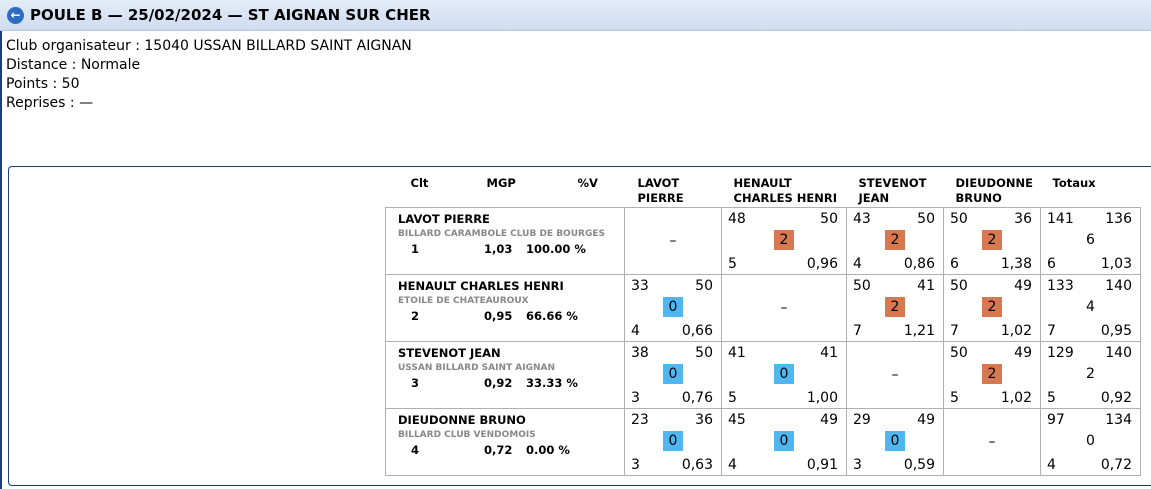 This screenshot has height=489, width=1151. I want to click on match-moyenne: 1,38, so click(1016, 263).